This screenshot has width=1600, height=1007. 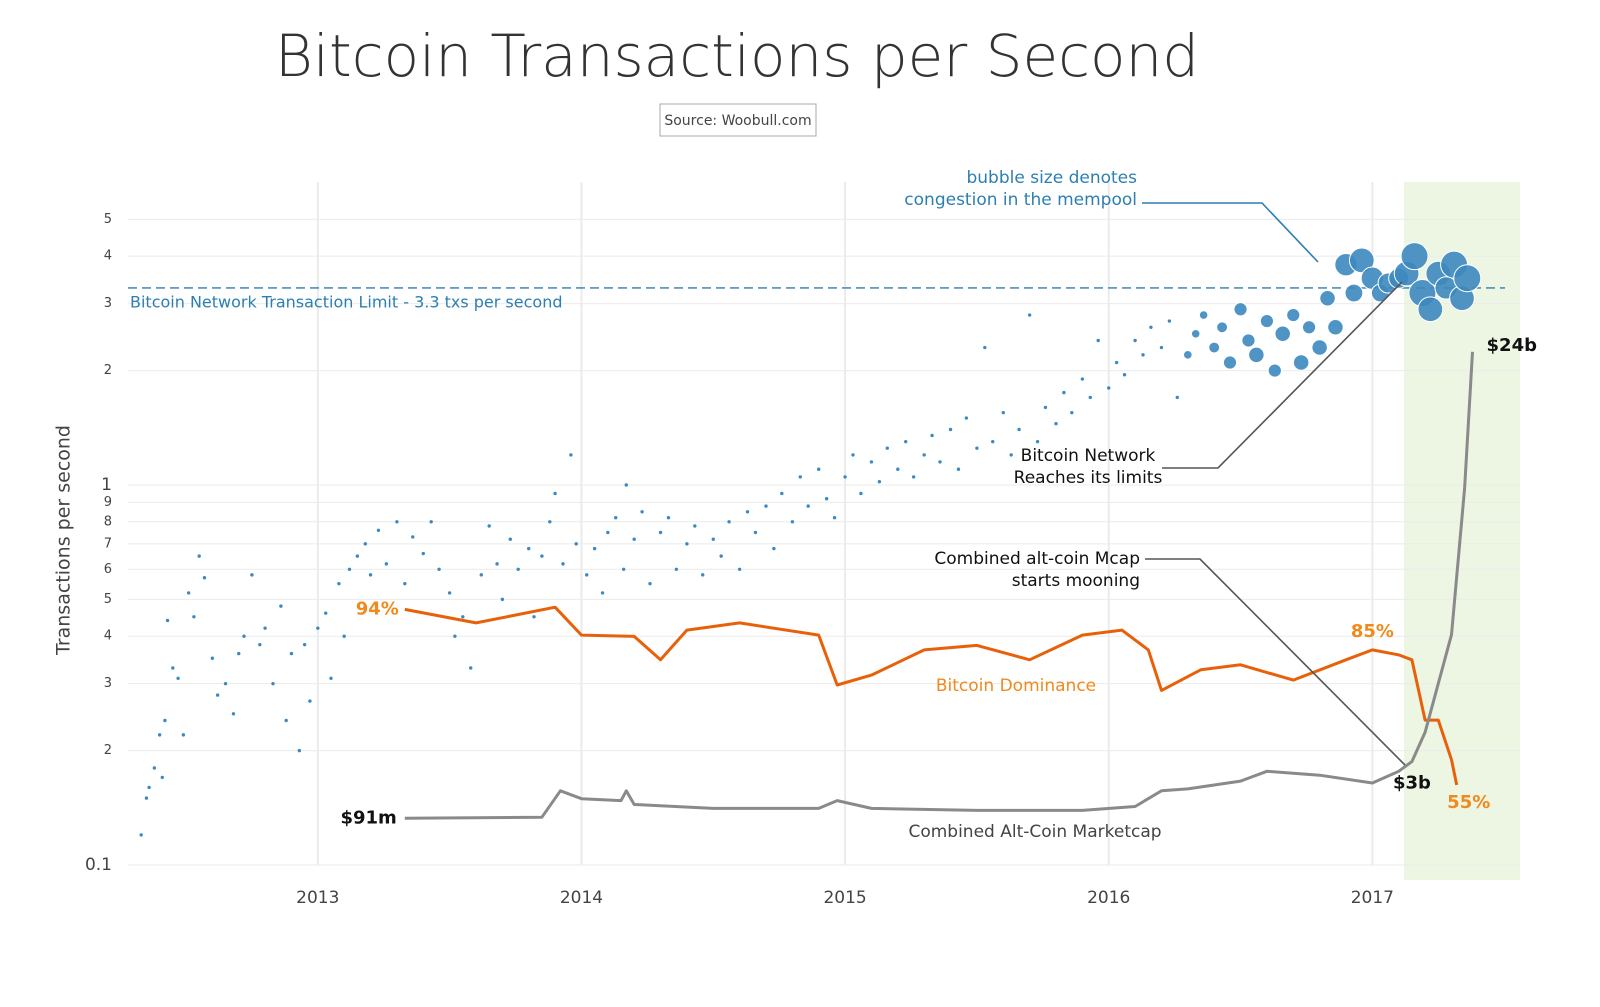 What do you see at coordinates (737, 56) in the screenshot?
I see `chart-title: Bitcoin Transactions per Second` at bounding box center [737, 56].